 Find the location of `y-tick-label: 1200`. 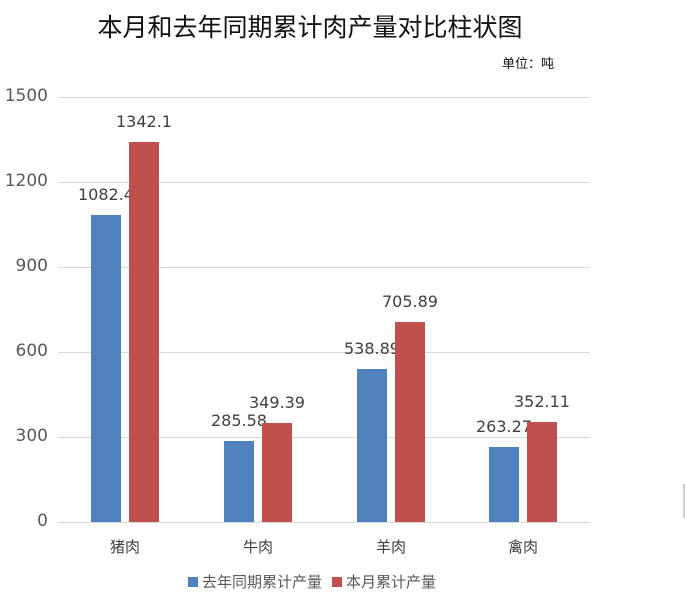

y-tick-label: 1200 is located at coordinates (26, 181).